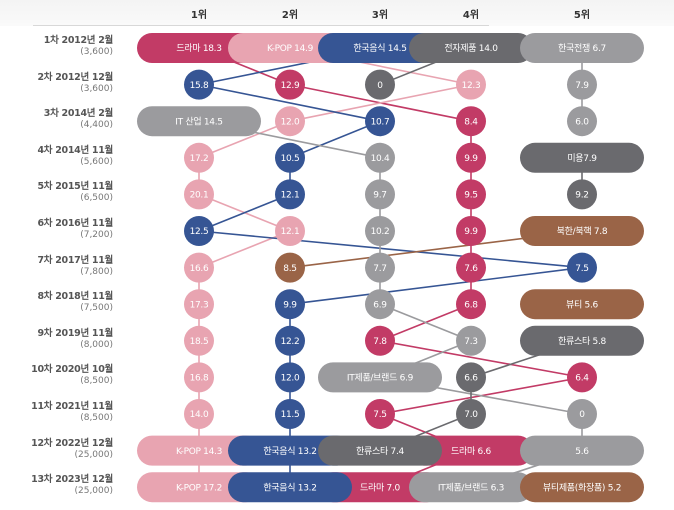 Image resolution: width=674 pixels, height=510 pixels. Describe the element at coordinates (471, 487) in the screenshot. I see `data-label: IT제품/브랜드 6.3` at that location.